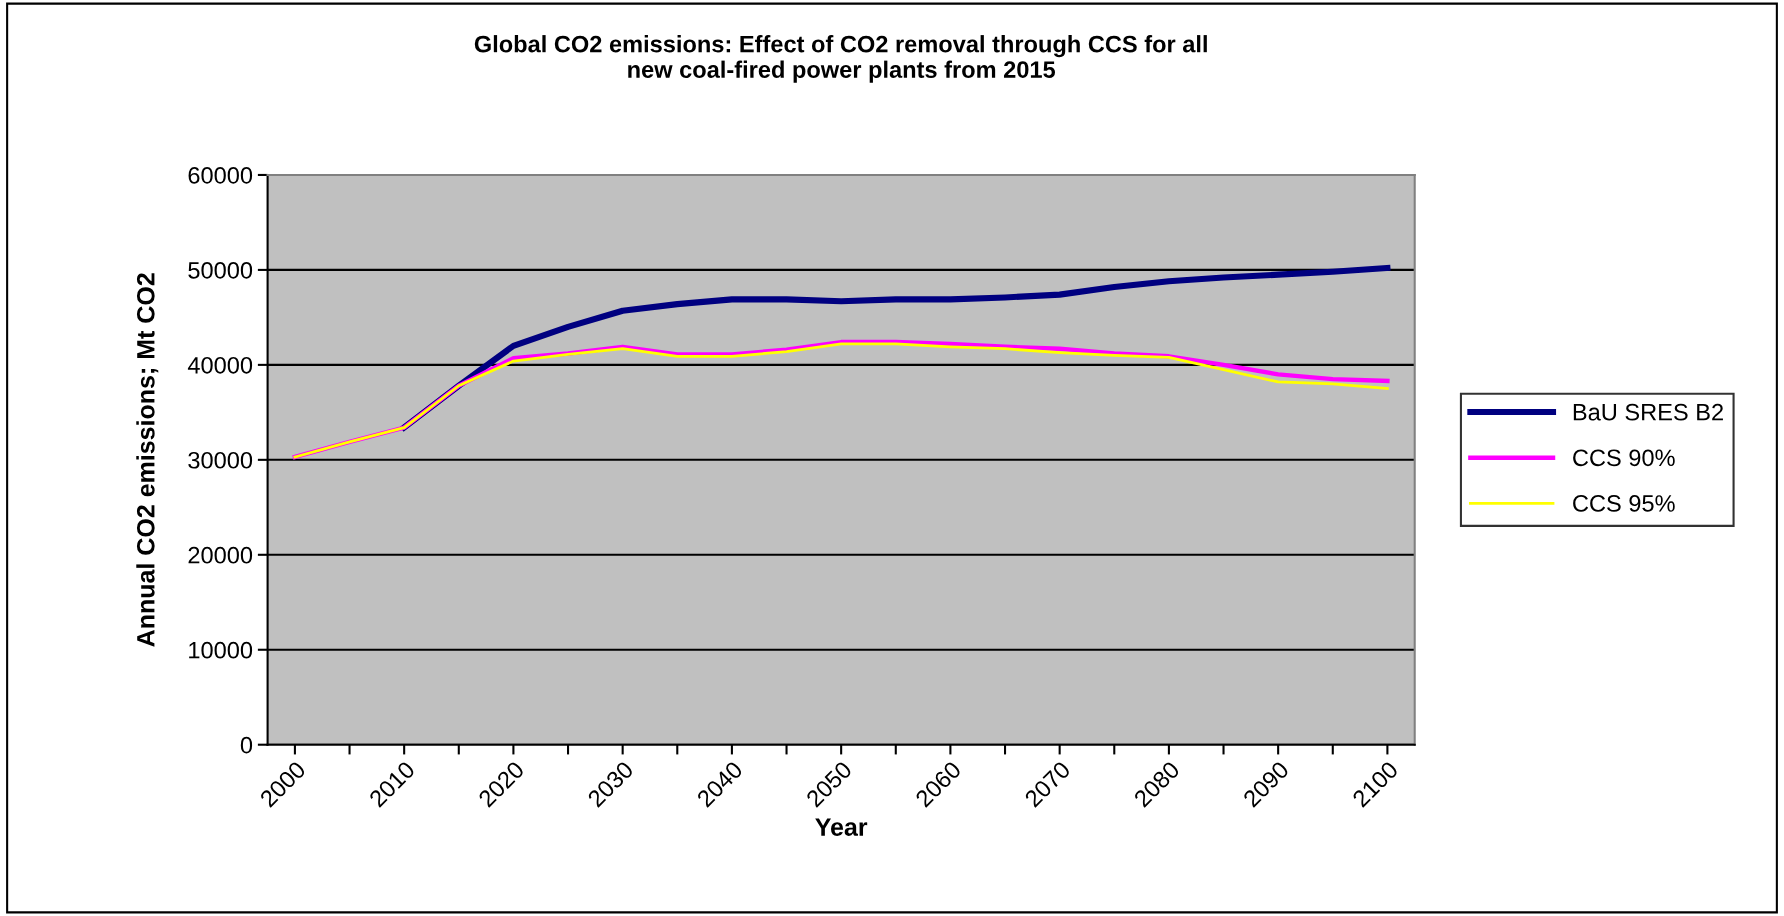  I want to click on x-axis-title: Year, so click(841, 827).